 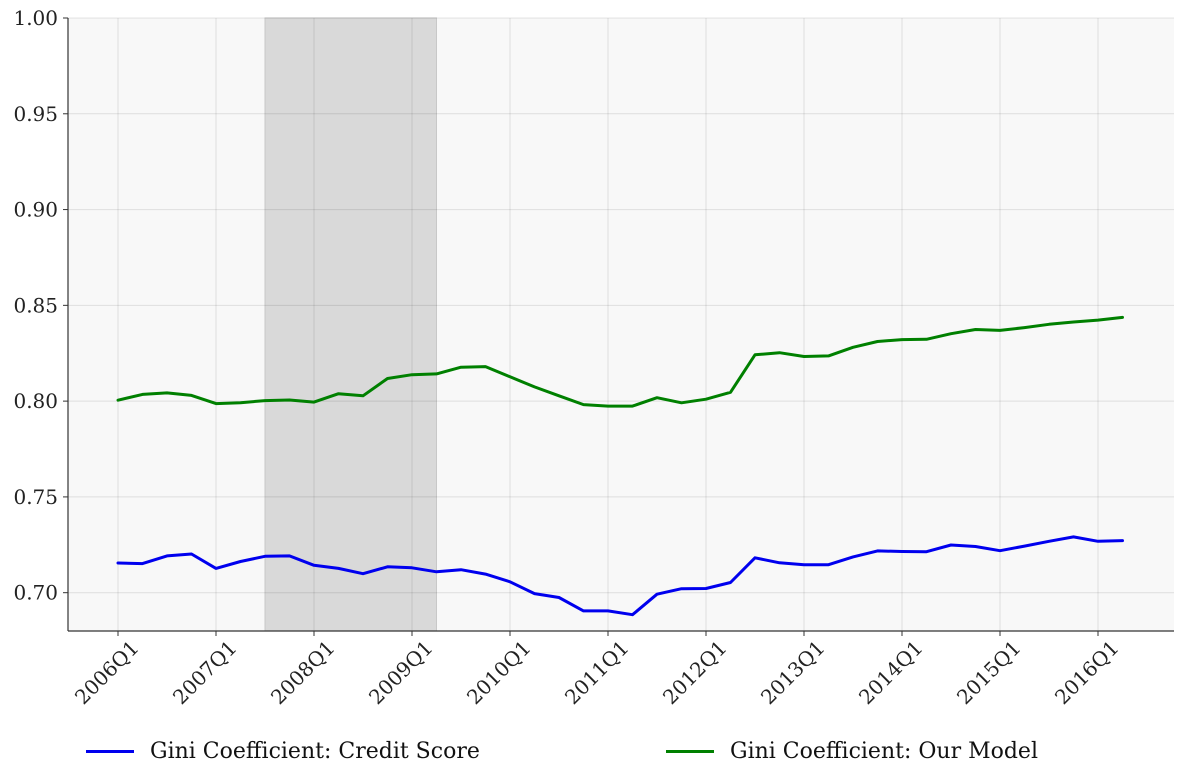 What do you see at coordinates (35, 401) in the screenshot?
I see `y-tick-label: 0.80` at bounding box center [35, 401].